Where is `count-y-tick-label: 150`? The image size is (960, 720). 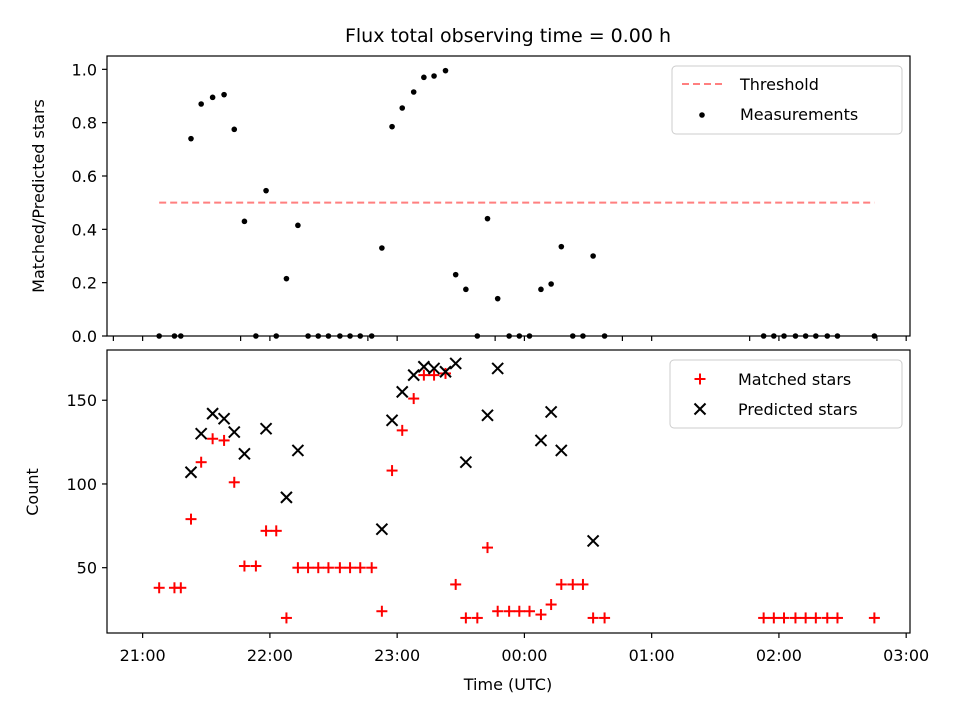
count-y-tick-label: 150 is located at coordinates (81, 400).